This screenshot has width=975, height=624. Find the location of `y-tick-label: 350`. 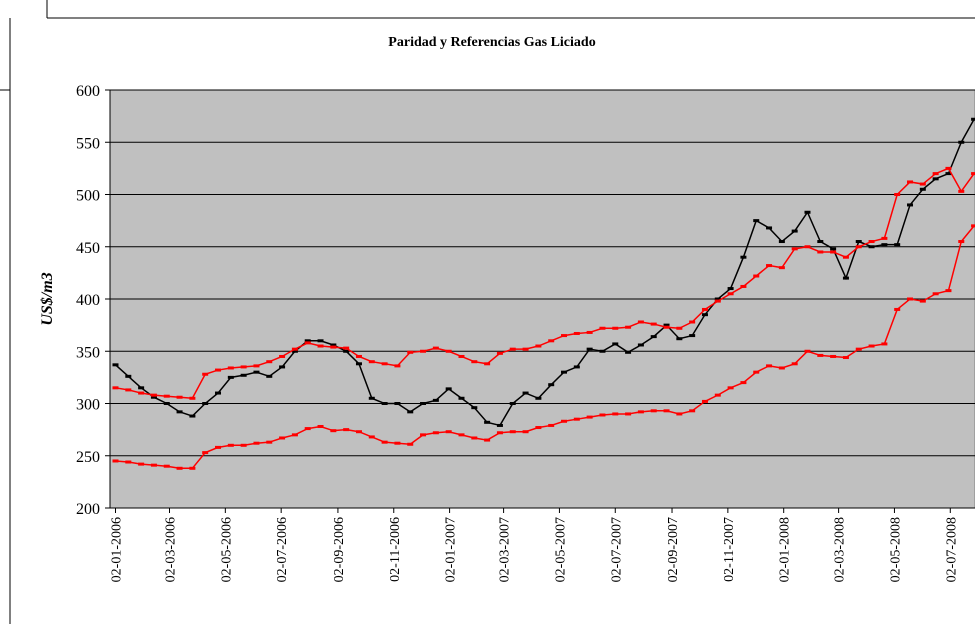

y-tick-label: 350 is located at coordinates (88, 352).